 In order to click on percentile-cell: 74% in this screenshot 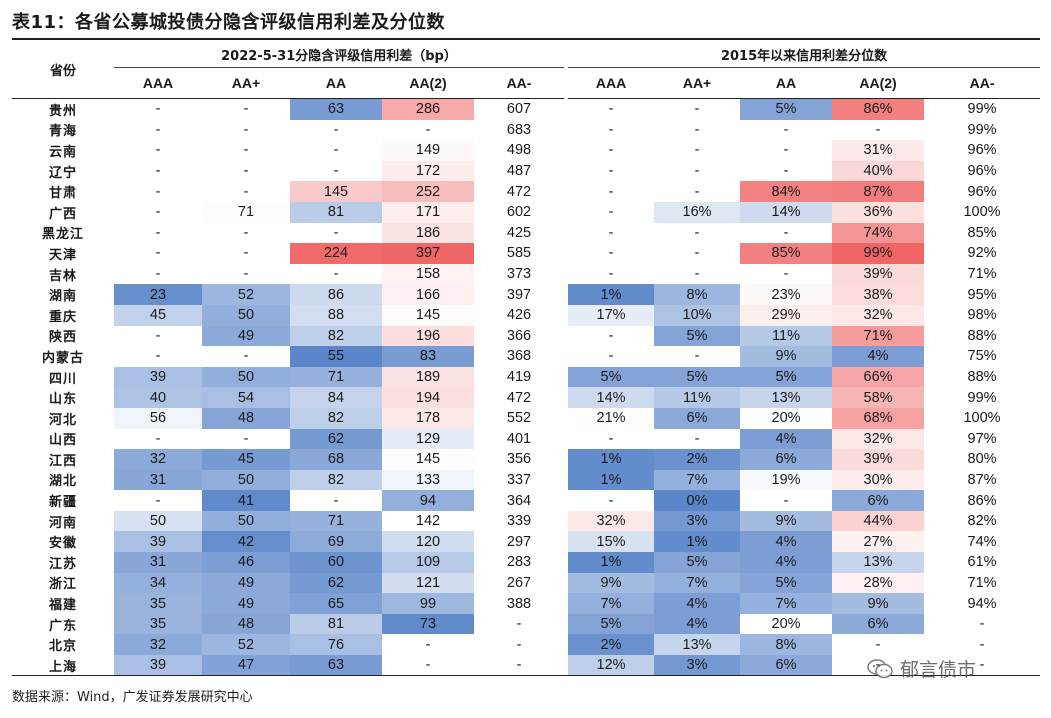, I will do `click(878, 233)`.